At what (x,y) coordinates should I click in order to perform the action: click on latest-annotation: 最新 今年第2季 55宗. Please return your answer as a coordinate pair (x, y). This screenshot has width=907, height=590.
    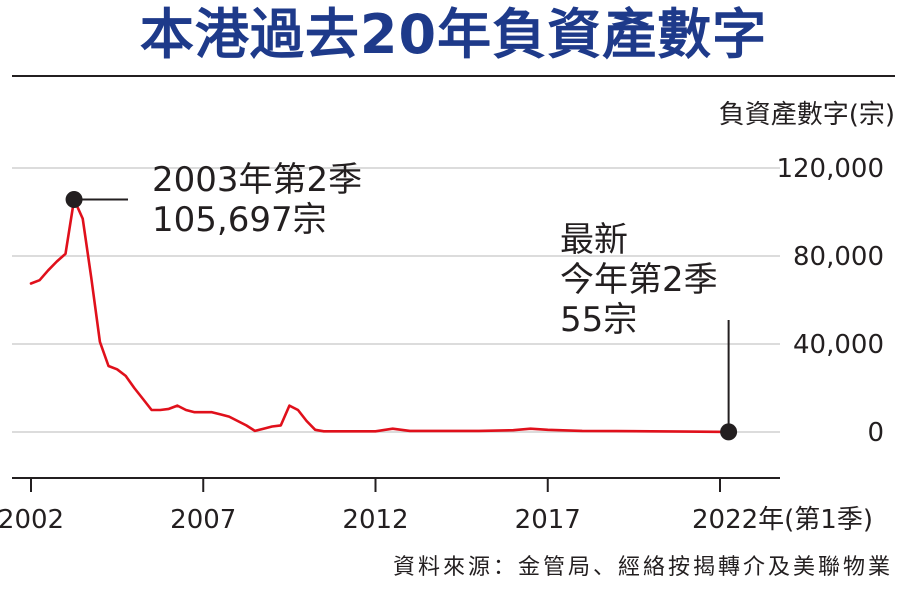
    Looking at the image, I should click on (639, 280).